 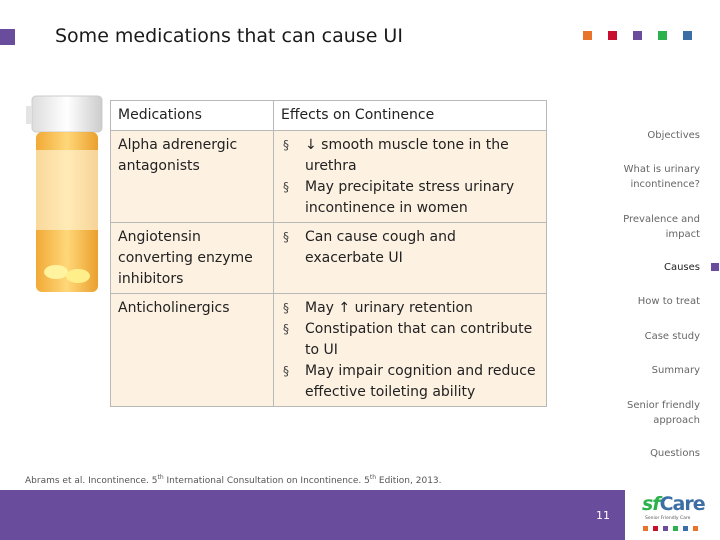 What do you see at coordinates (670, 528) in the screenshot?
I see `logo-squares` at bounding box center [670, 528].